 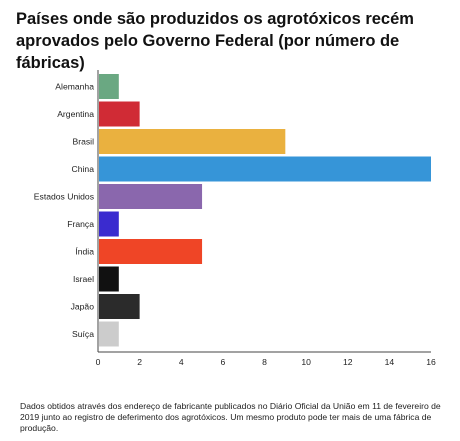 What do you see at coordinates (151, 251) in the screenshot?
I see `bar-india` at bounding box center [151, 251].